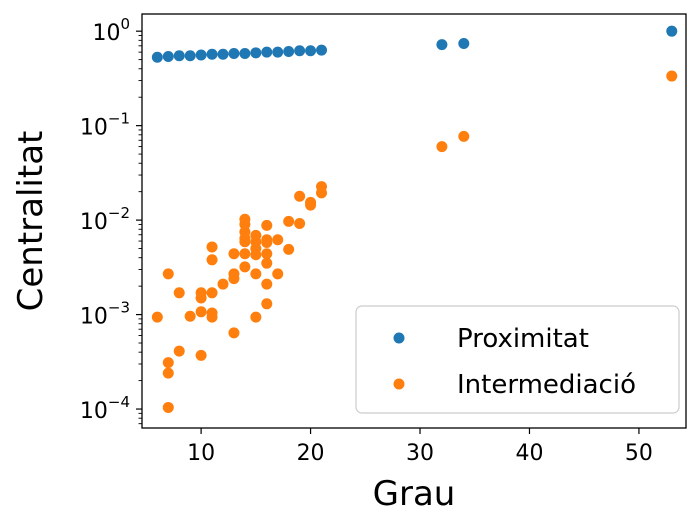 The height and width of the screenshot is (510, 689). I want to click on x-tick-label: 50, so click(639, 453).